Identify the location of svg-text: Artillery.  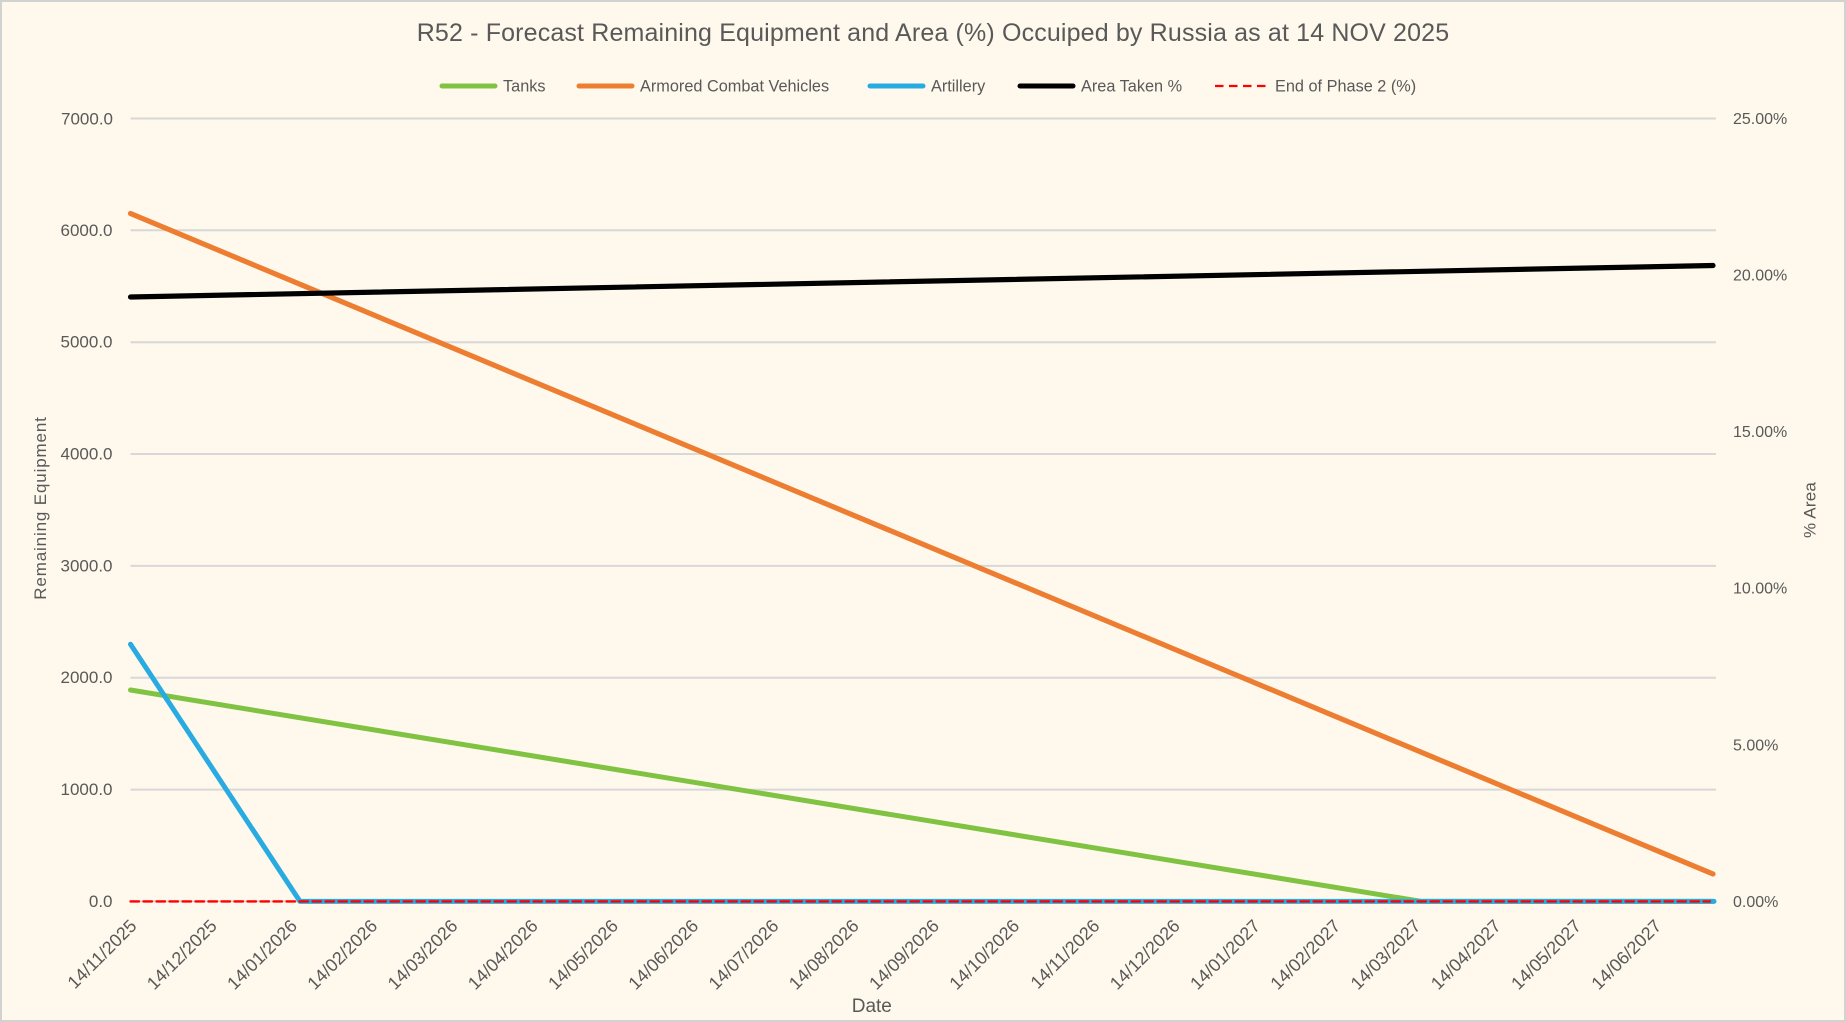
(958, 87).